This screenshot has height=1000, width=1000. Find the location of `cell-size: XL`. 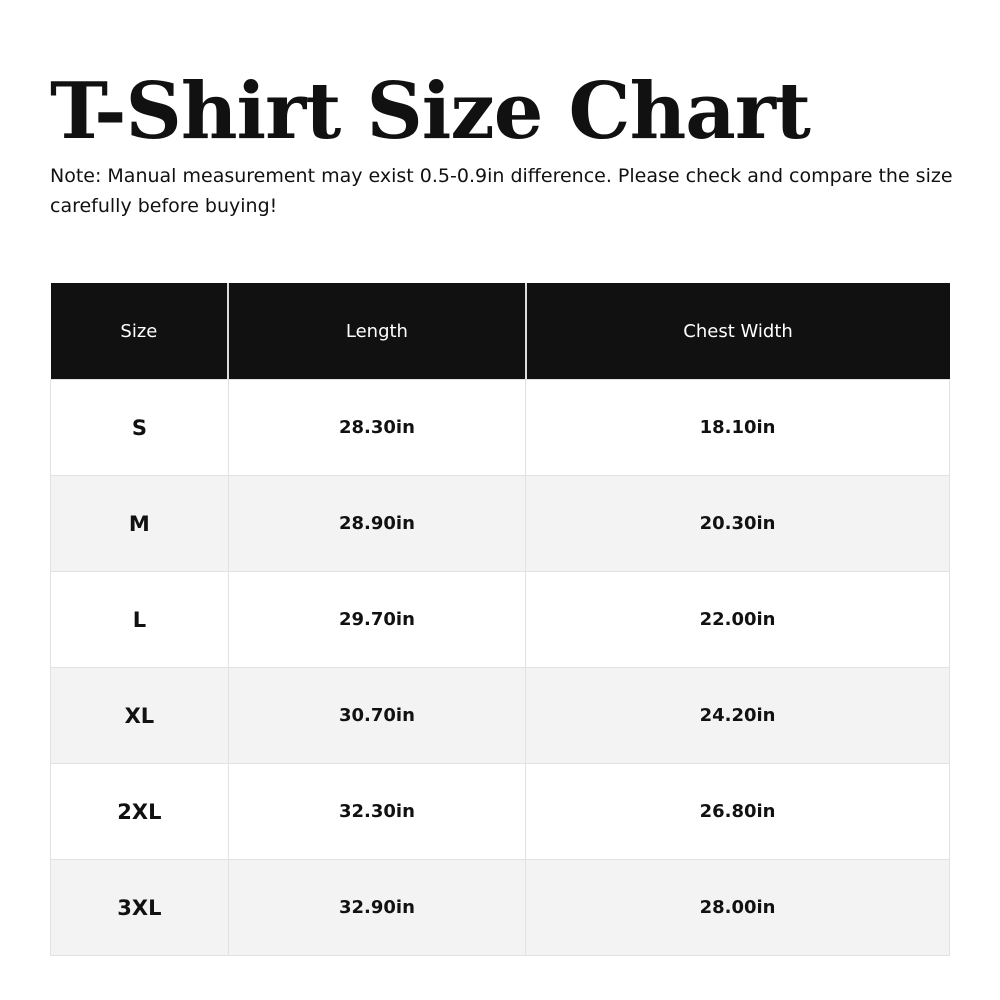

cell-size: XL is located at coordinates (139, 715).